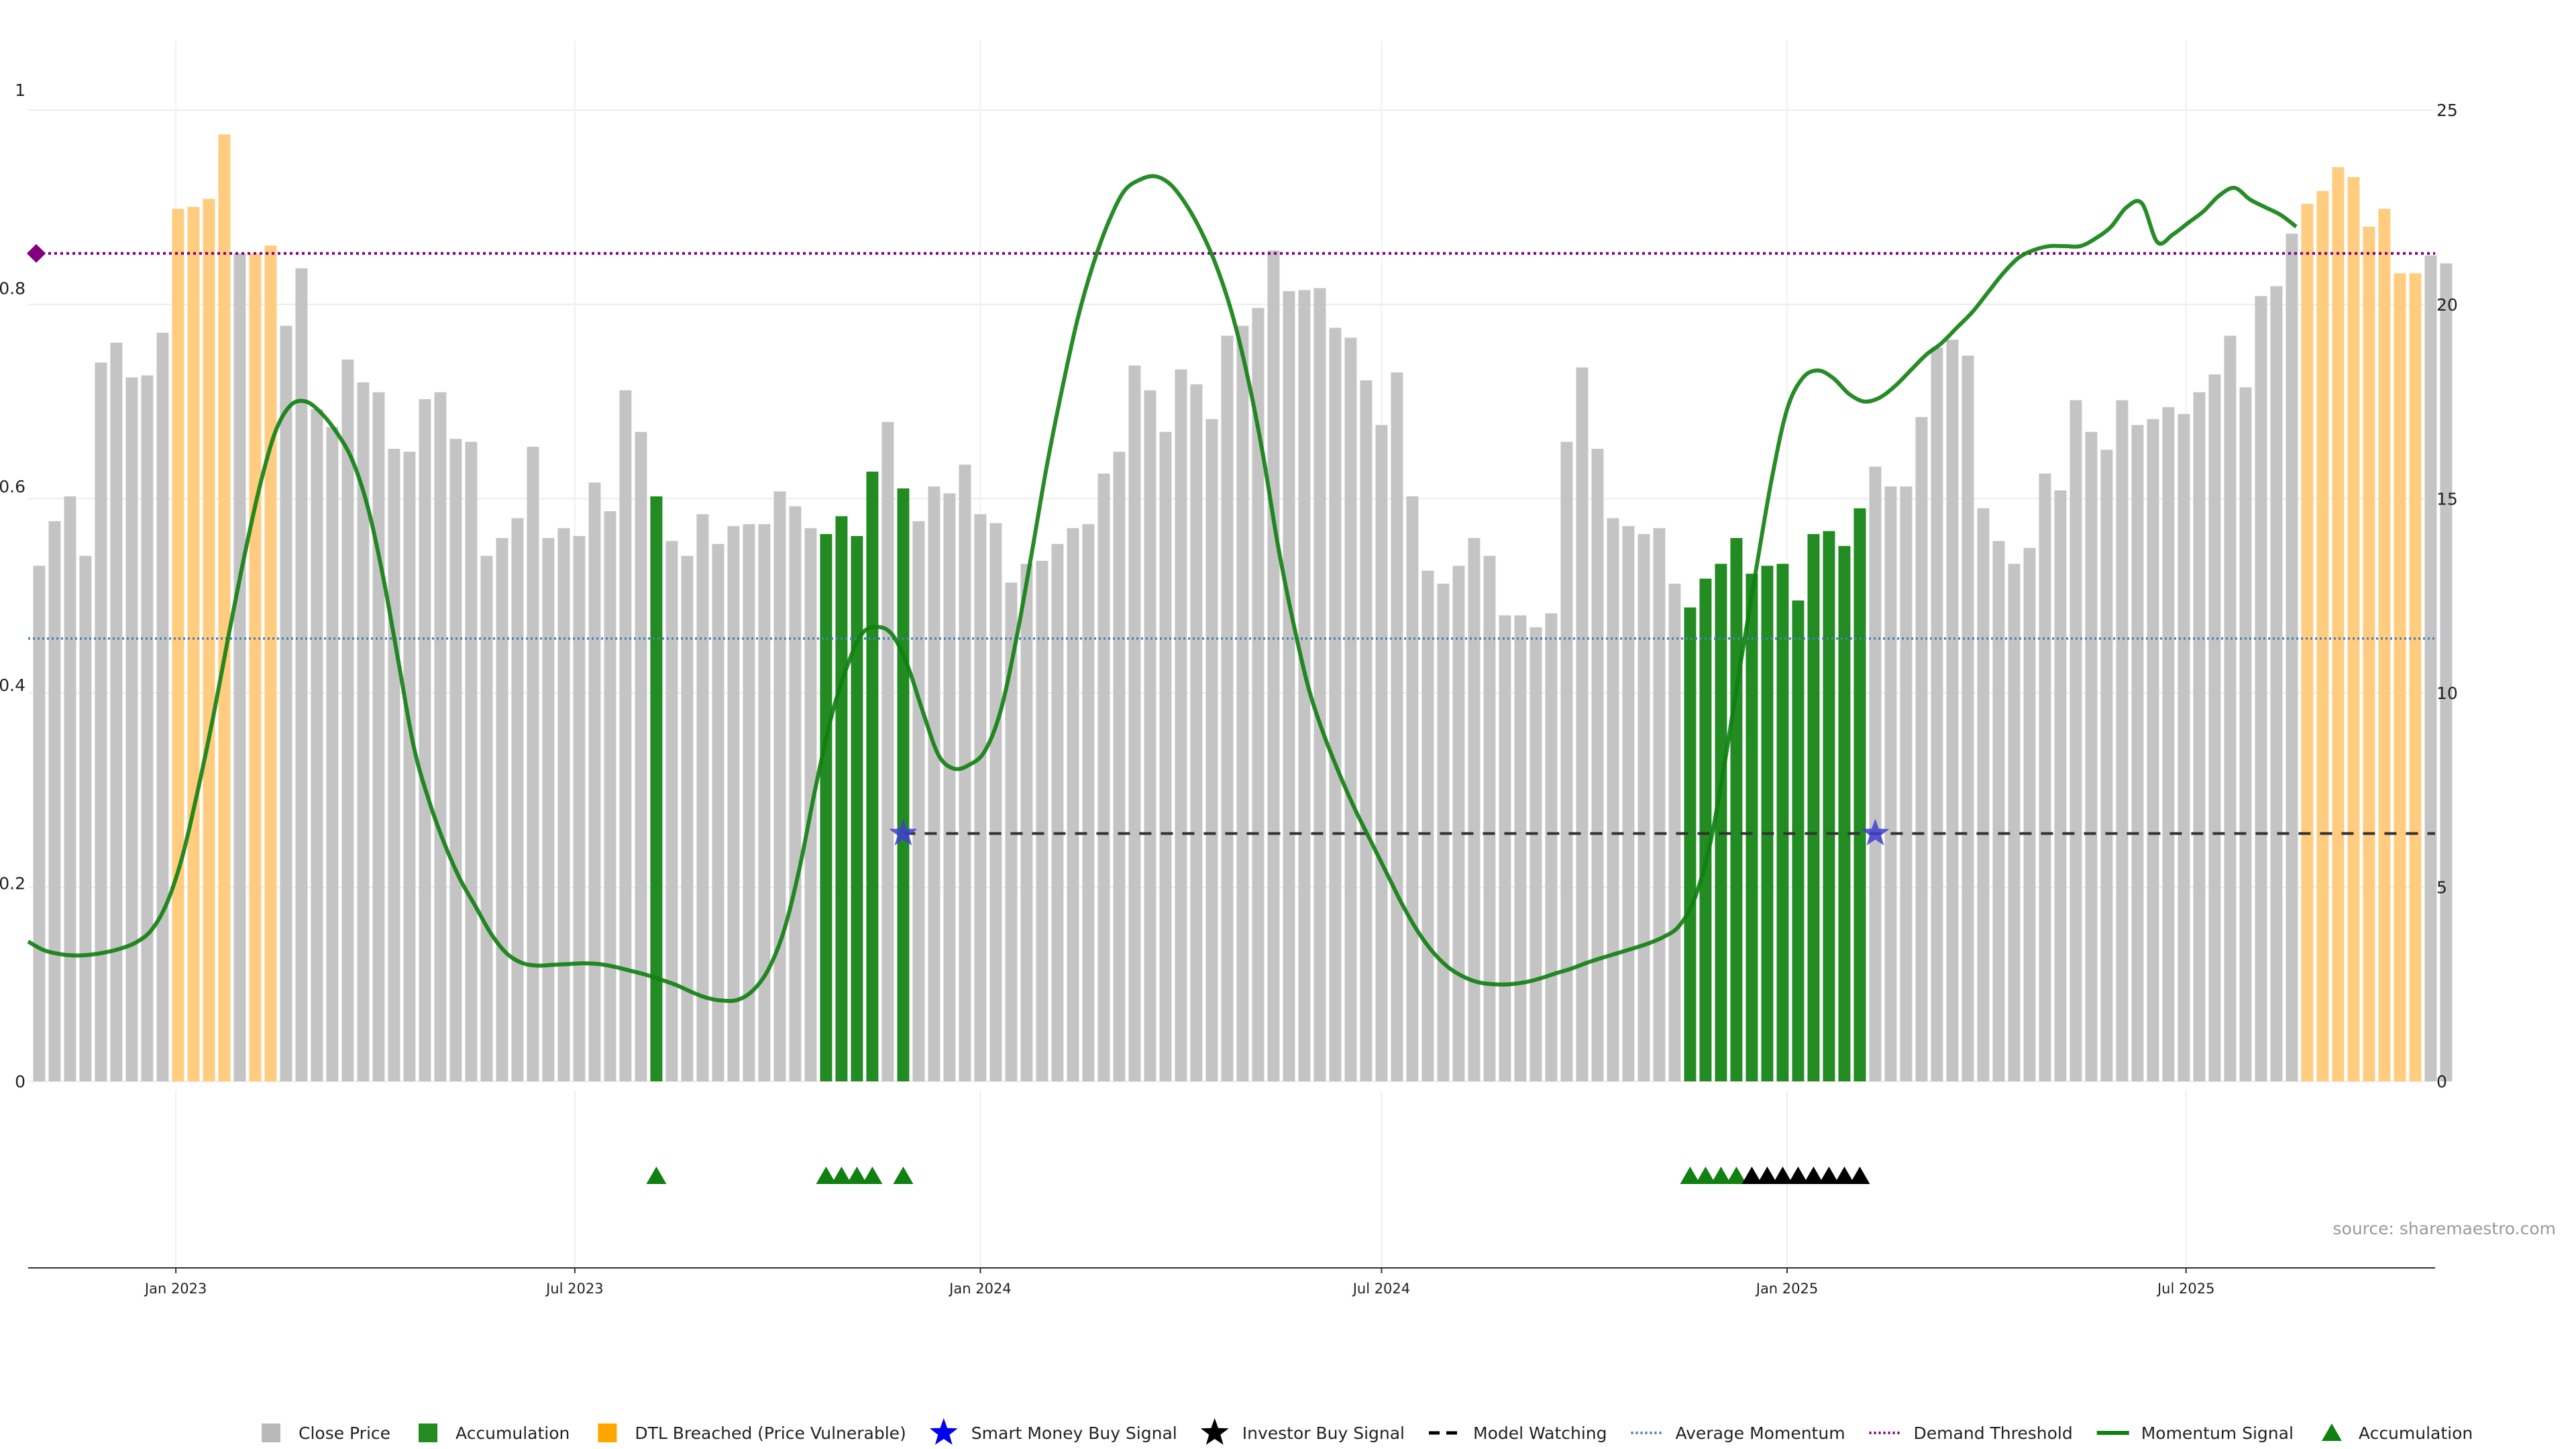 The image size is (2576, 1449). I want to click on legend-item: Close Price, so click(326, 1433).